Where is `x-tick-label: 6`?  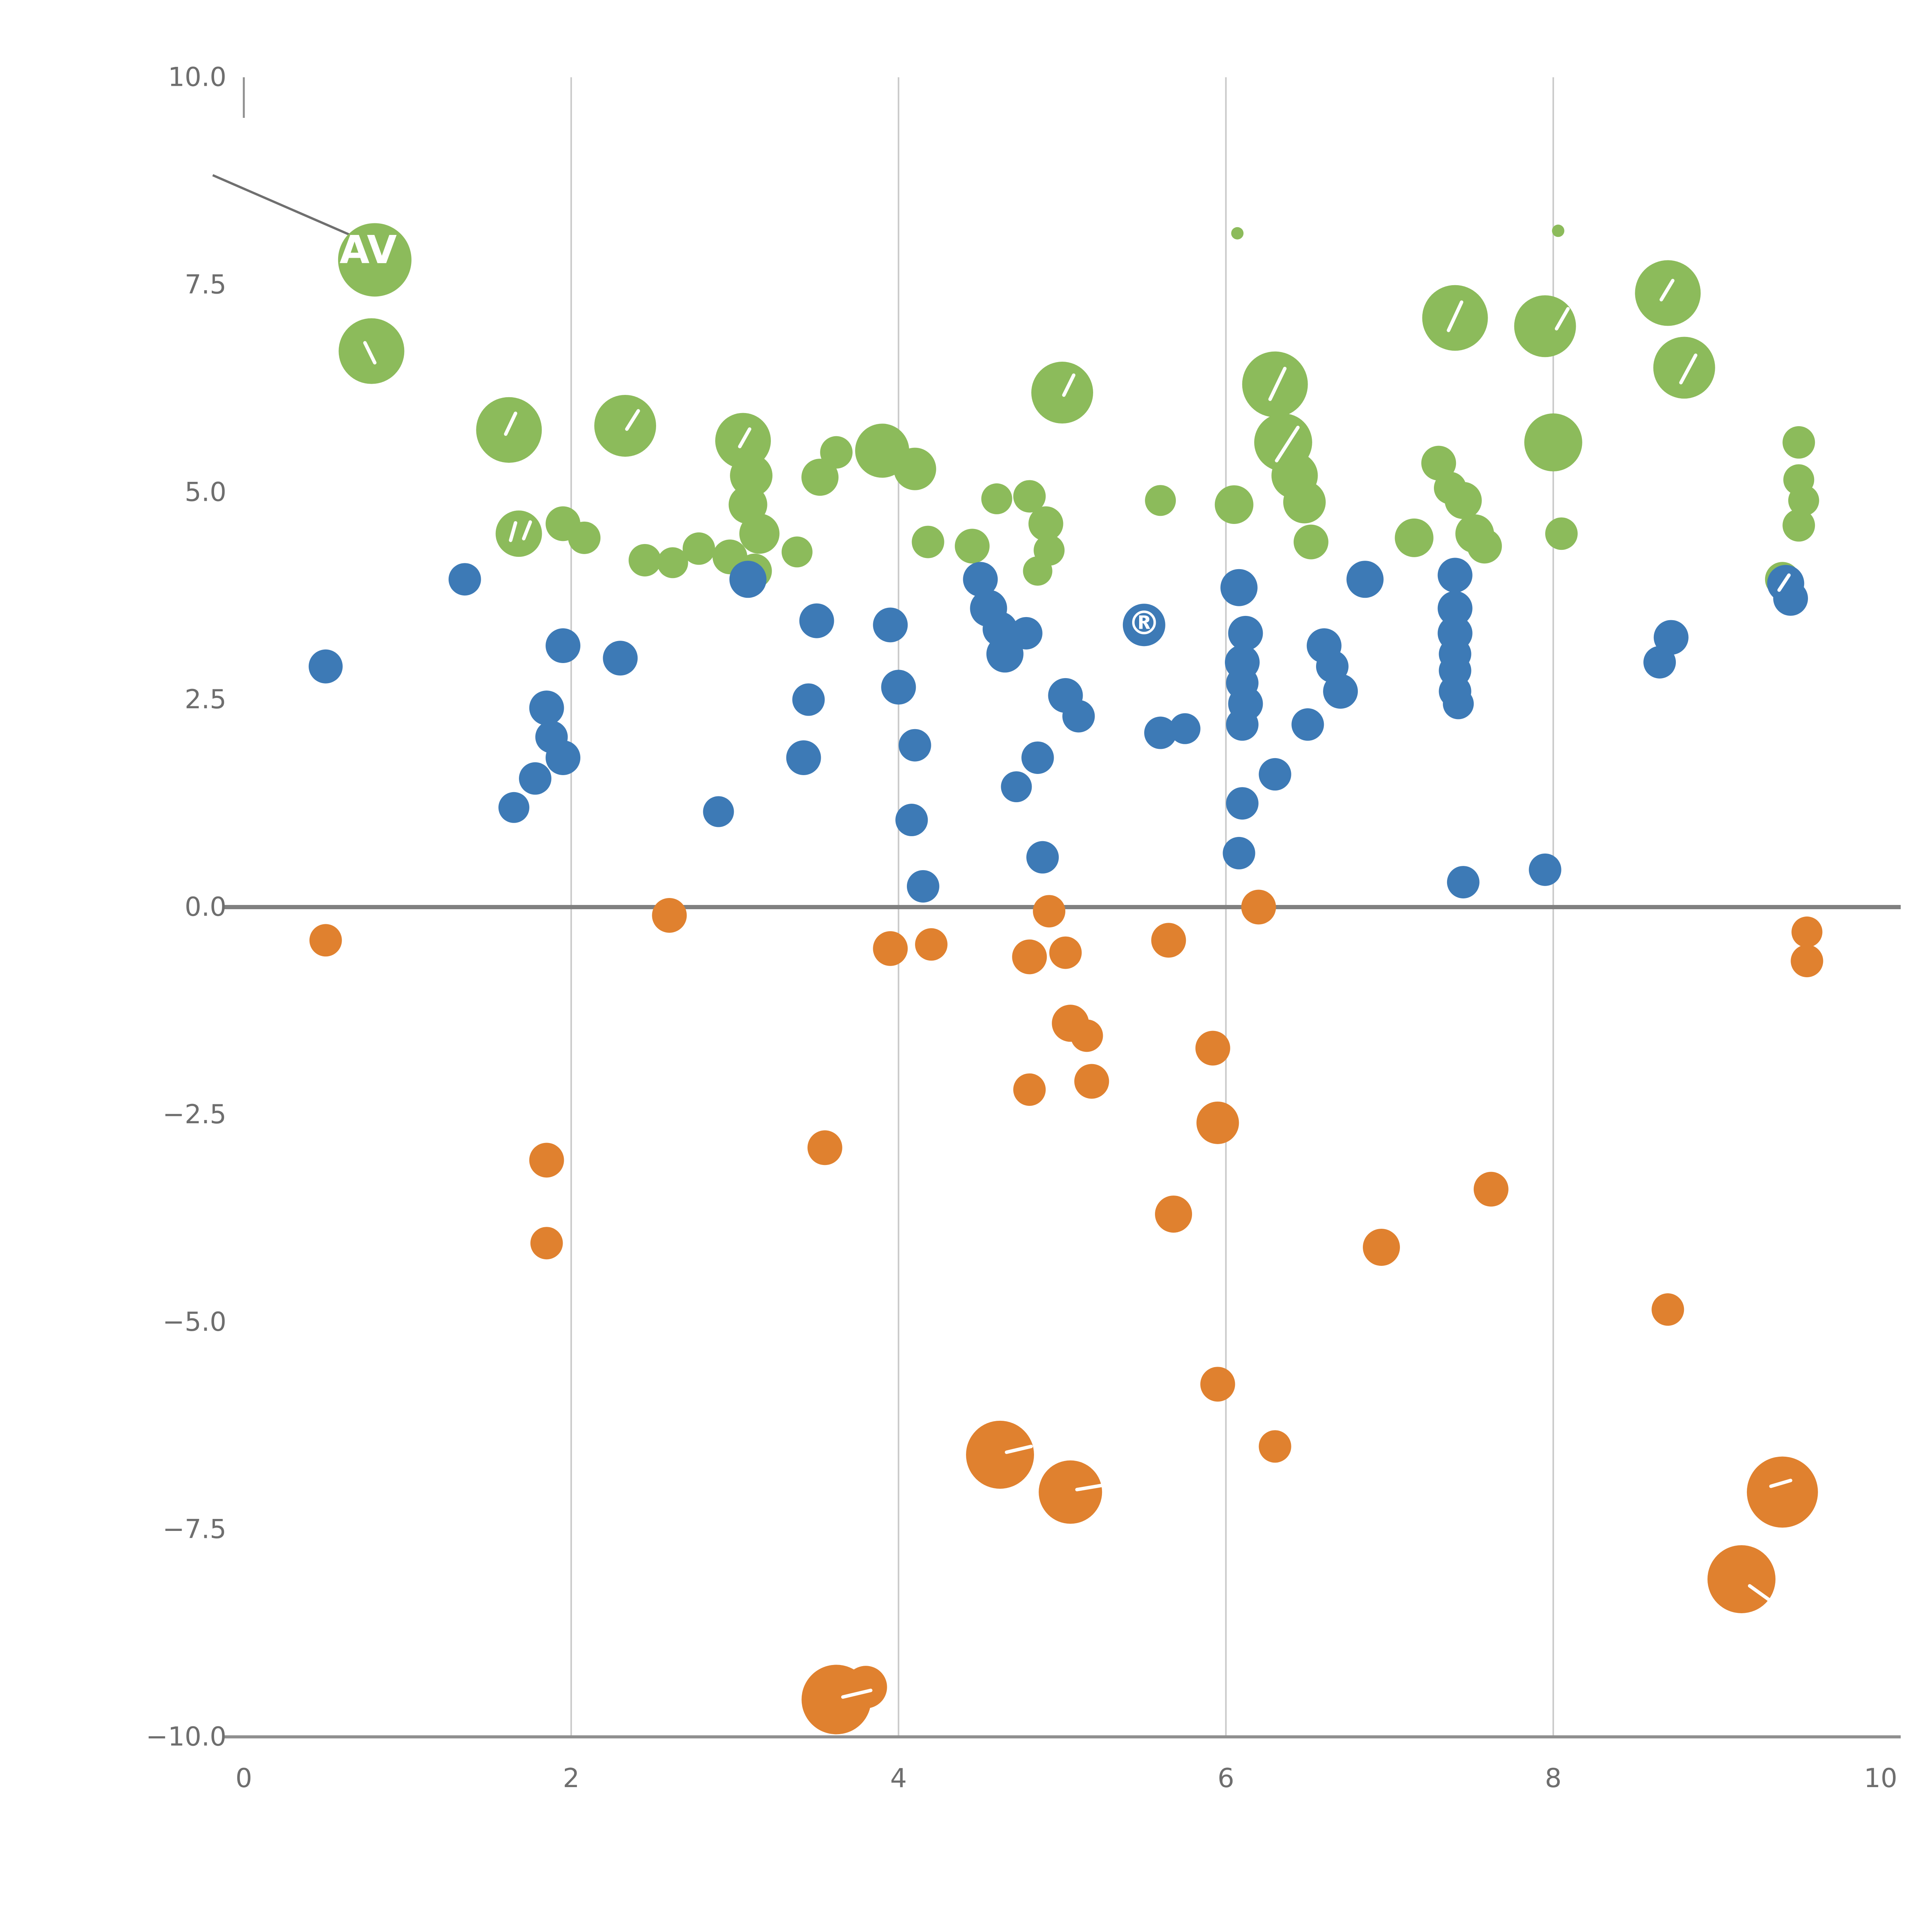 x-tick-label: 6 is located at coordinates (1226, 1779).